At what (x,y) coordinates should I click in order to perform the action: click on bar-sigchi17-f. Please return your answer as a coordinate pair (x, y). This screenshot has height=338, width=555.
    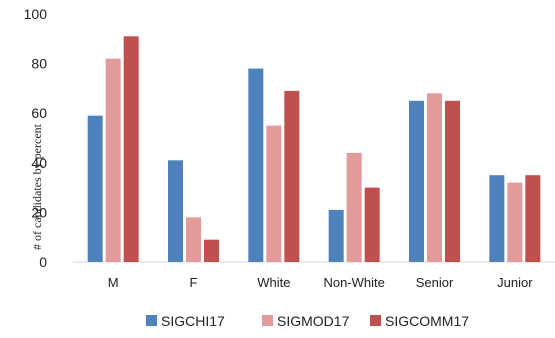
    Looking at the image, I should click on (175, 211).